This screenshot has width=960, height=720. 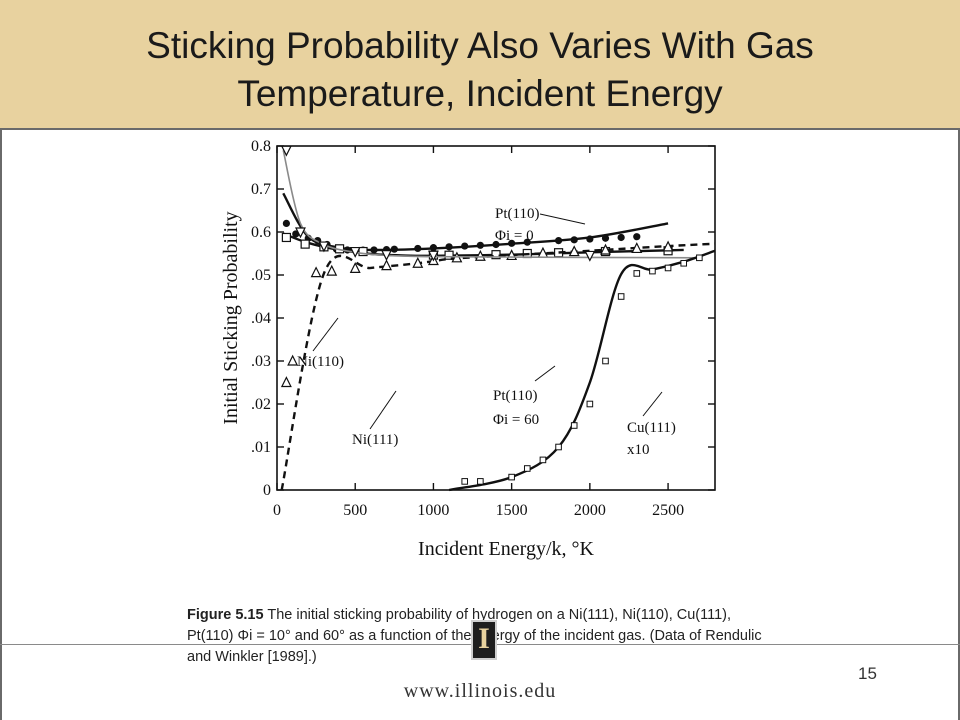 I want to click on annotation-4-label: Cu(111), so click(x=651, y=428).